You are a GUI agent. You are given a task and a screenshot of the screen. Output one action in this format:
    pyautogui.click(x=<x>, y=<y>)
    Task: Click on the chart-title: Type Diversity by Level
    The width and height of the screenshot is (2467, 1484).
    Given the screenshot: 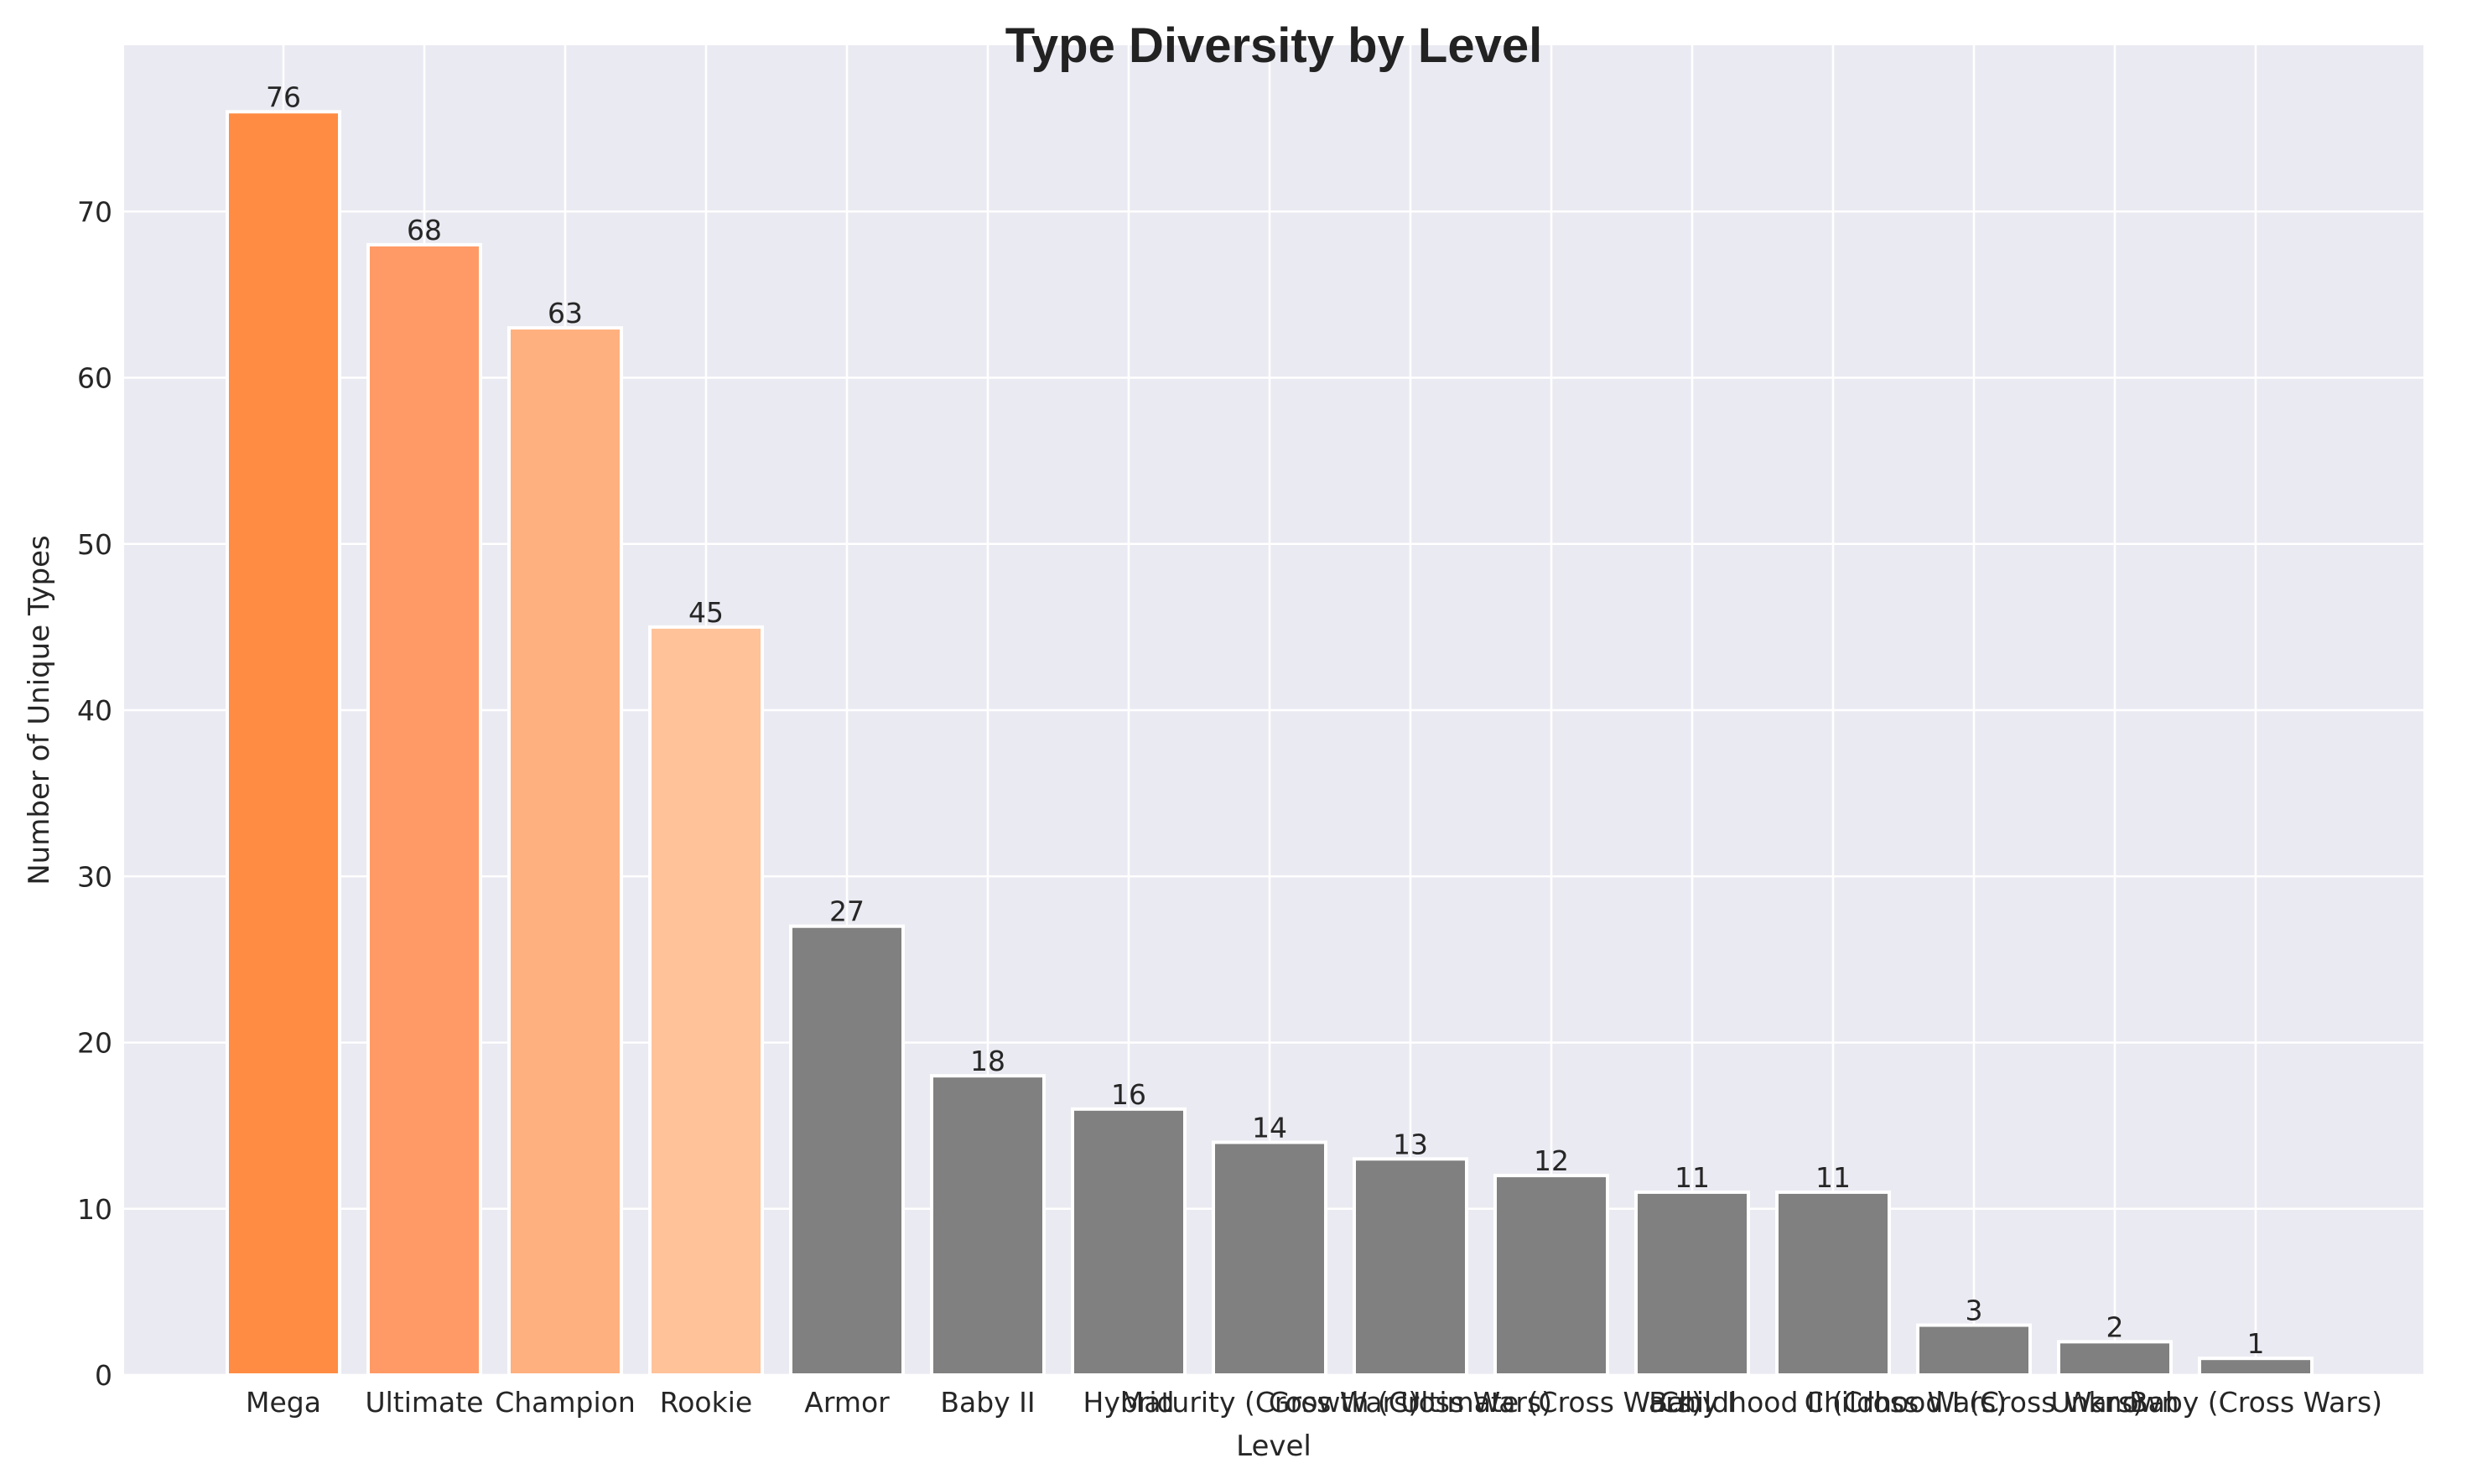 What is the action you would take?
    pyautogui.click(x=1273, y=45)
    